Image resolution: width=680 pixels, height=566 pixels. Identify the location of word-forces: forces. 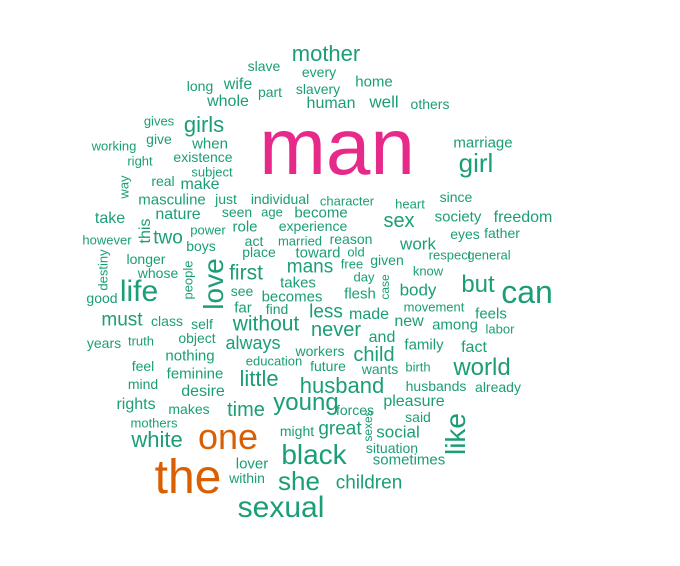
(355, 410).